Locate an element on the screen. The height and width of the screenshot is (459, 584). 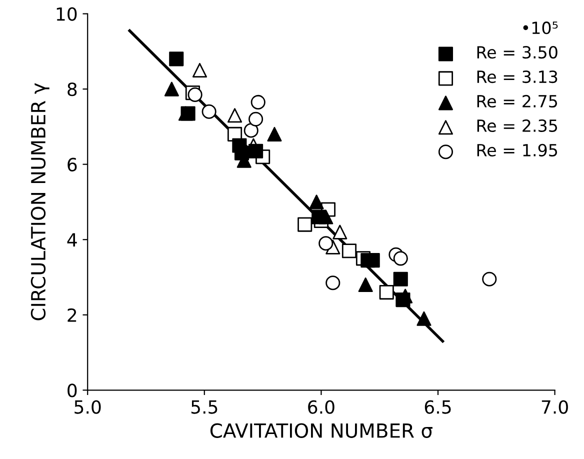
y-tick-label: 6 is located at coordinates (72, 165).